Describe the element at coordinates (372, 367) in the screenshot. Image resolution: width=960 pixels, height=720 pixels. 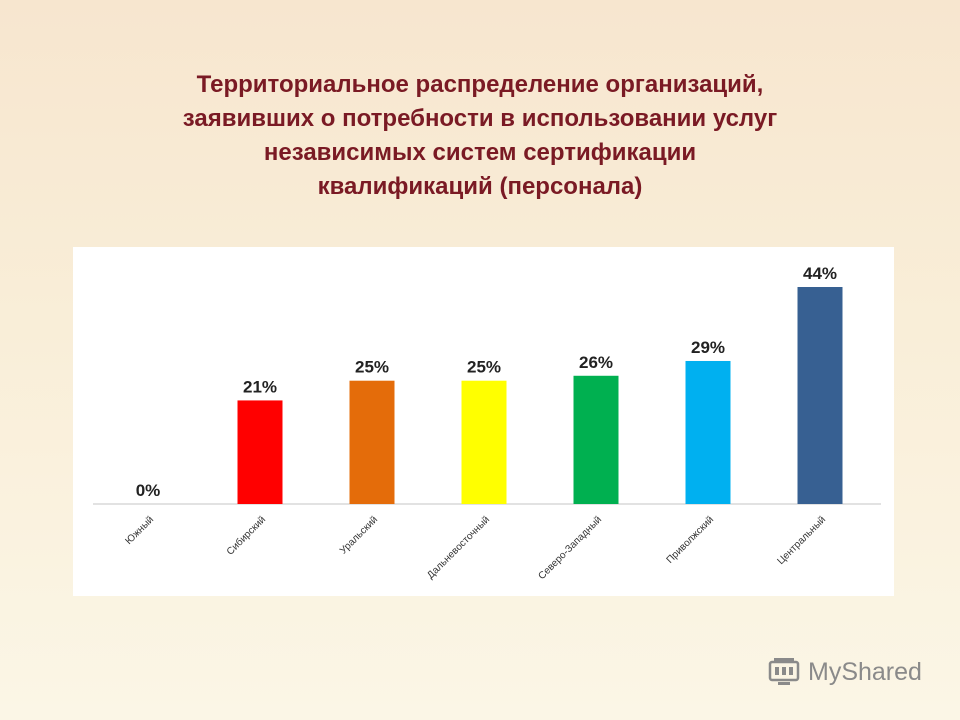
I see `data-label-3: 25%` at that location.